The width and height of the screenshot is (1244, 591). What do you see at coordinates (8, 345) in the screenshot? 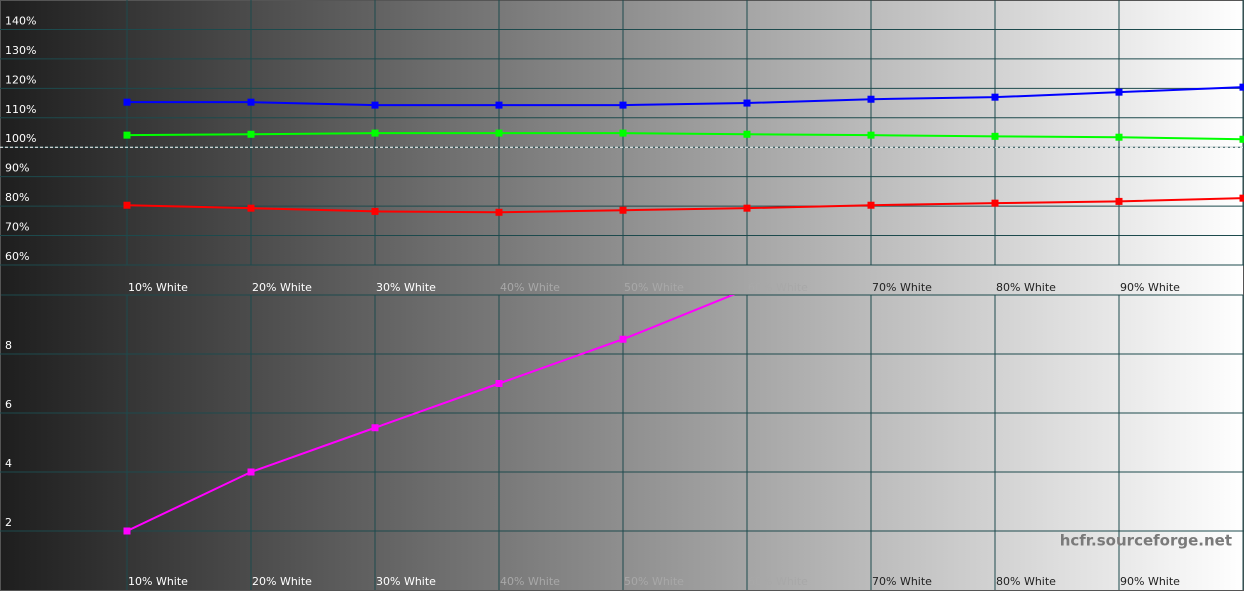
I see `y-tick-label: 8` at bounding box center [8, 345].